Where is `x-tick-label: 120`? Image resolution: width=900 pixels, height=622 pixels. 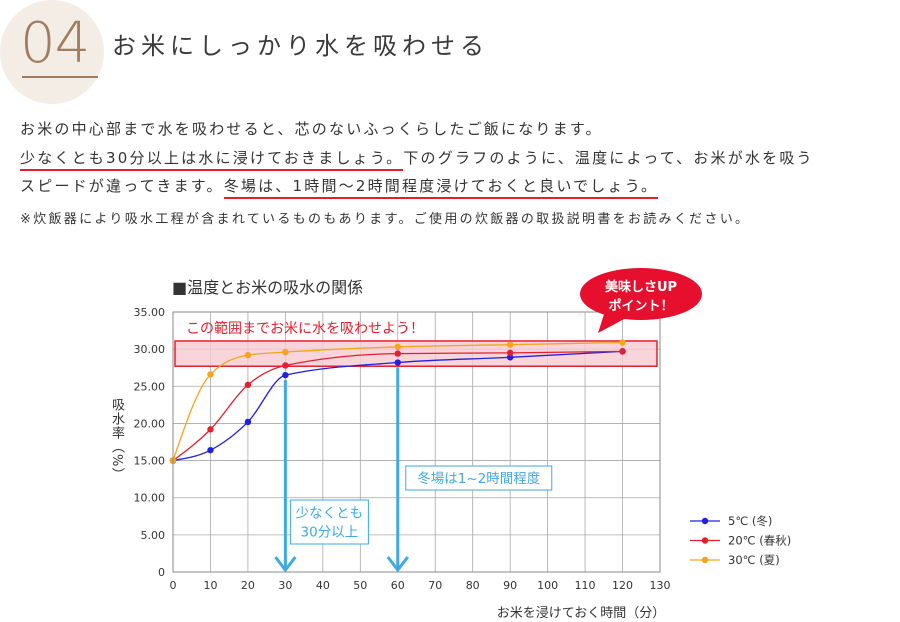
x-tick-label: 120 is located at coordinates (622, 585).